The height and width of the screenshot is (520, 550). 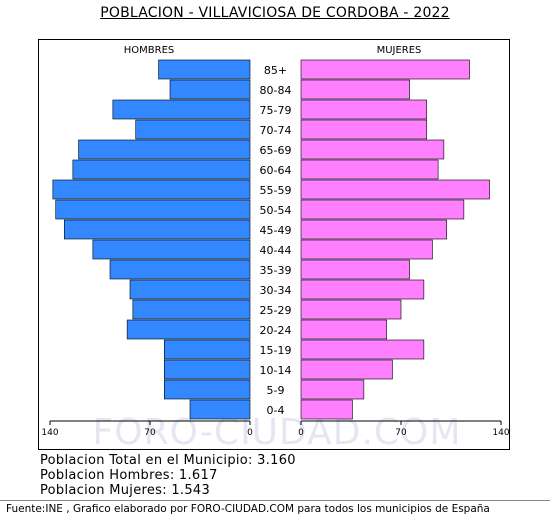 What do you see at coordinates (276, 210) in the screenshot?
I see `age-label-7: 50-54` at bounding box center [276, 210].